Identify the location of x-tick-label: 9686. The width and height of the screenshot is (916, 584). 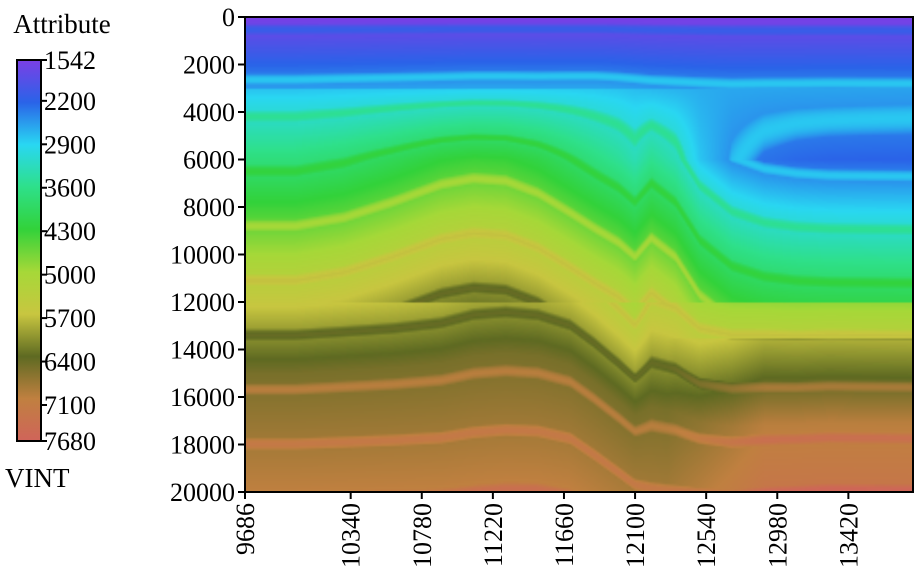
(245, 529).